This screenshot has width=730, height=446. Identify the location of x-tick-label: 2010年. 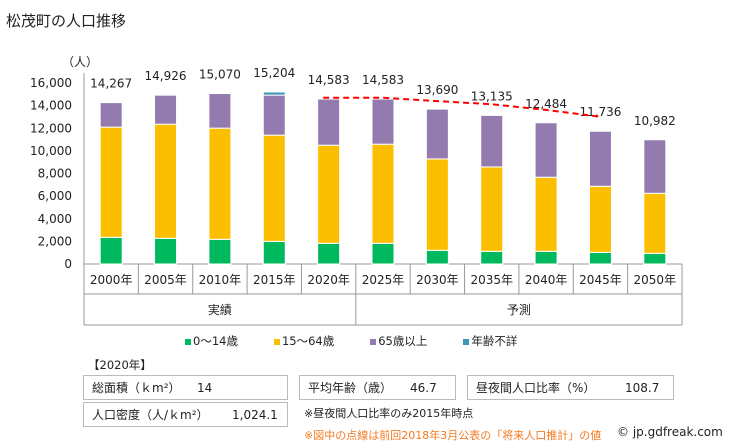
(220, 280).